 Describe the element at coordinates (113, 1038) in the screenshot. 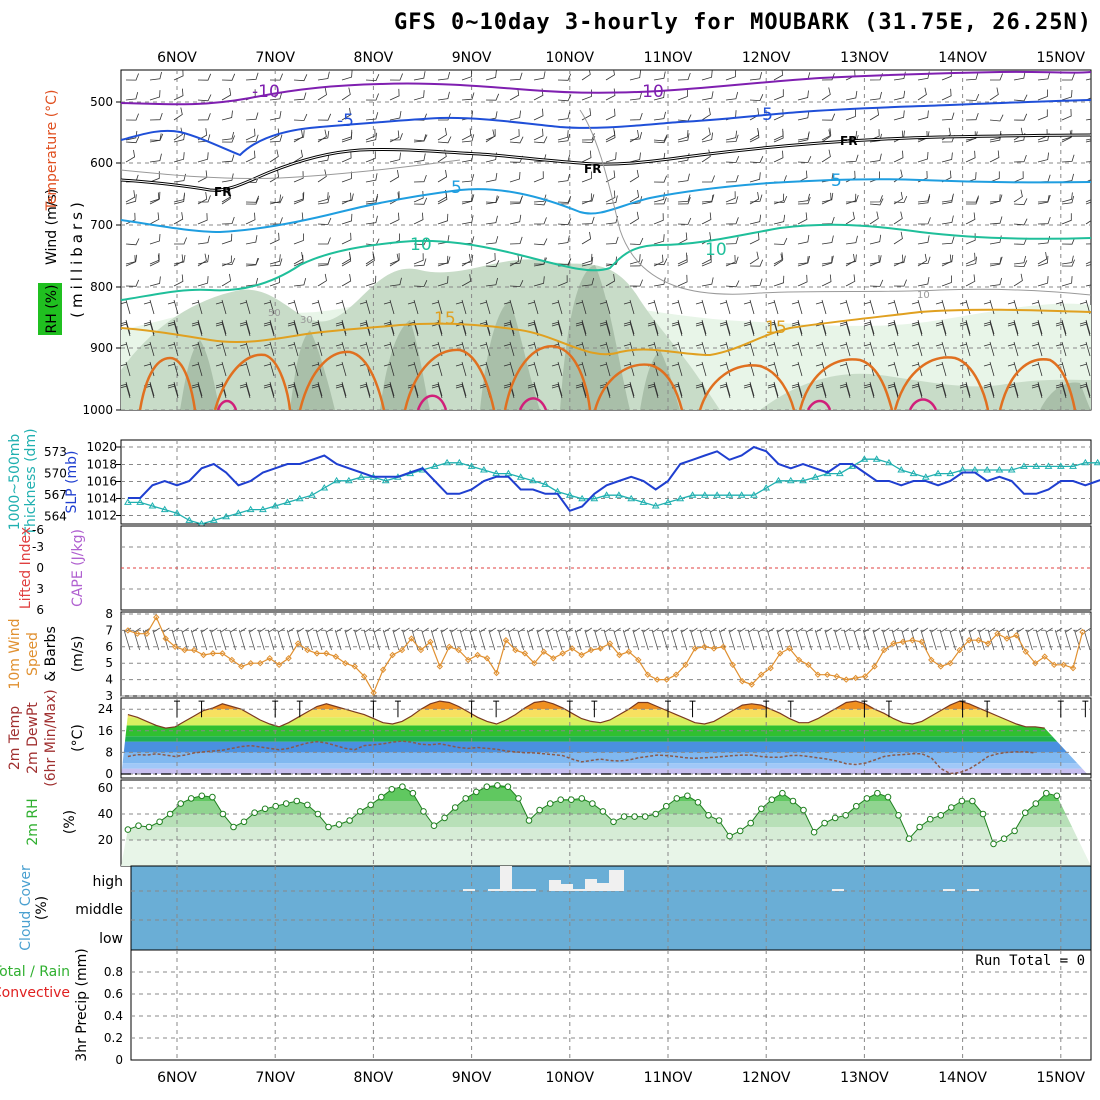

I see `precip-tick-label: 0.2` at that location.